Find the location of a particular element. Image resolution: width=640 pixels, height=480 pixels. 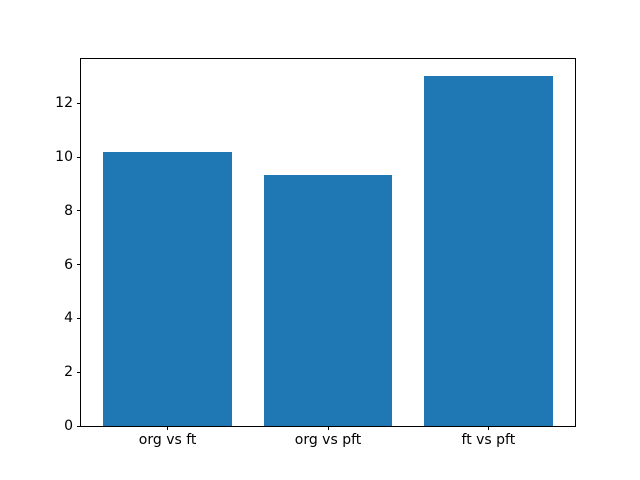

y-tick-label: 12 is located at coordinates (64, 103).